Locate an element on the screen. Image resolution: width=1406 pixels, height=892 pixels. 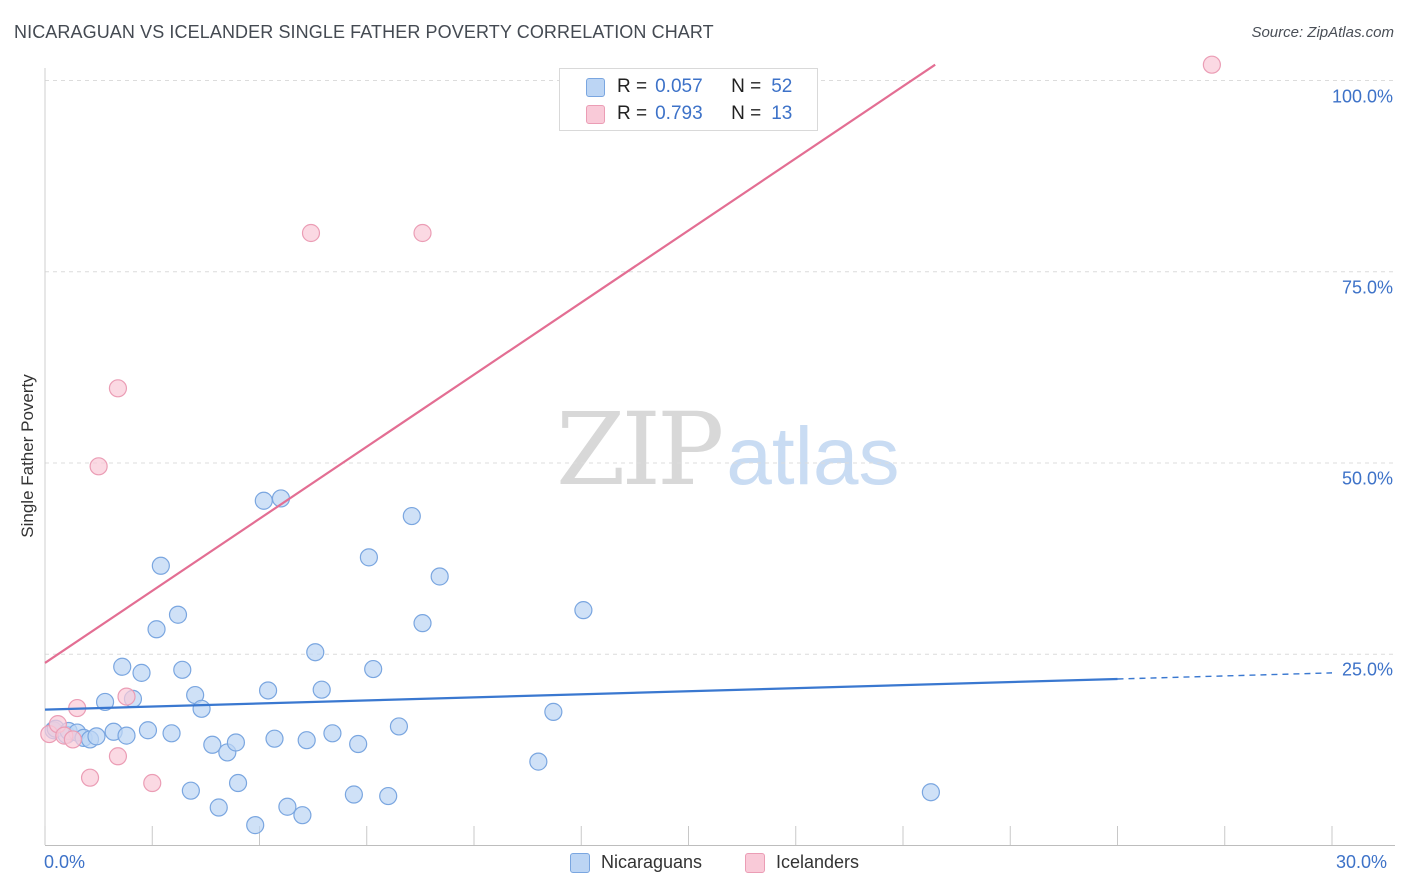
bottom-legend-swatch-blue is located at coordinates (580, 862).